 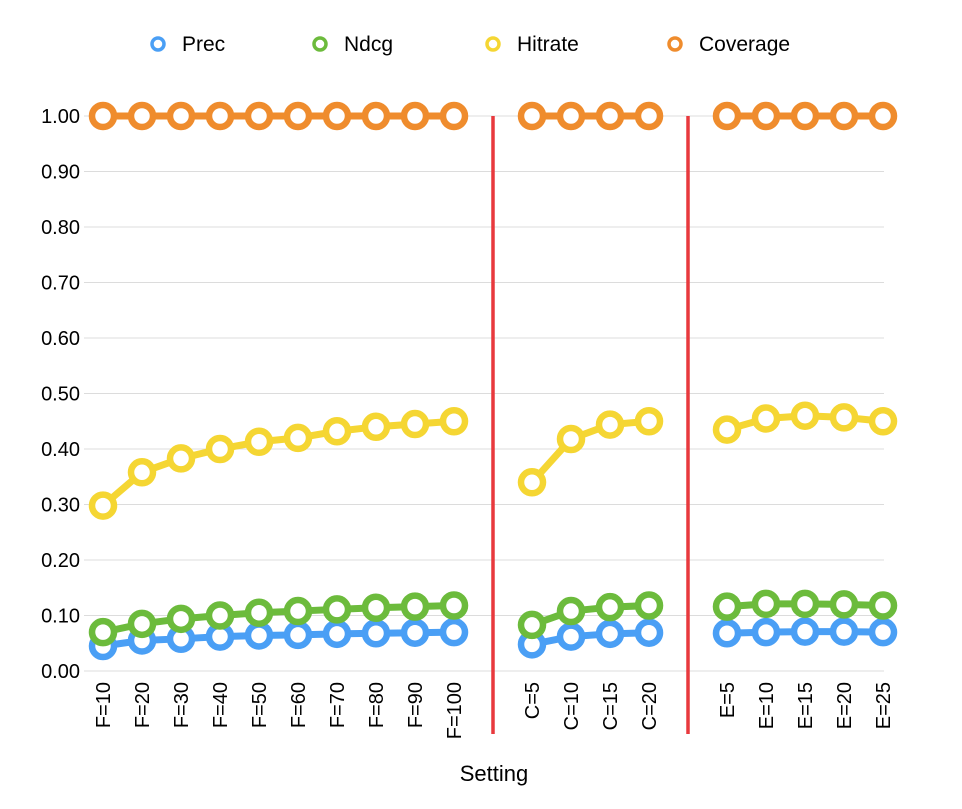 What do you see at coordinates (455, 710) in the screenshot?
I see `x-tick-label: F=100` at bounding box center [455, 710].